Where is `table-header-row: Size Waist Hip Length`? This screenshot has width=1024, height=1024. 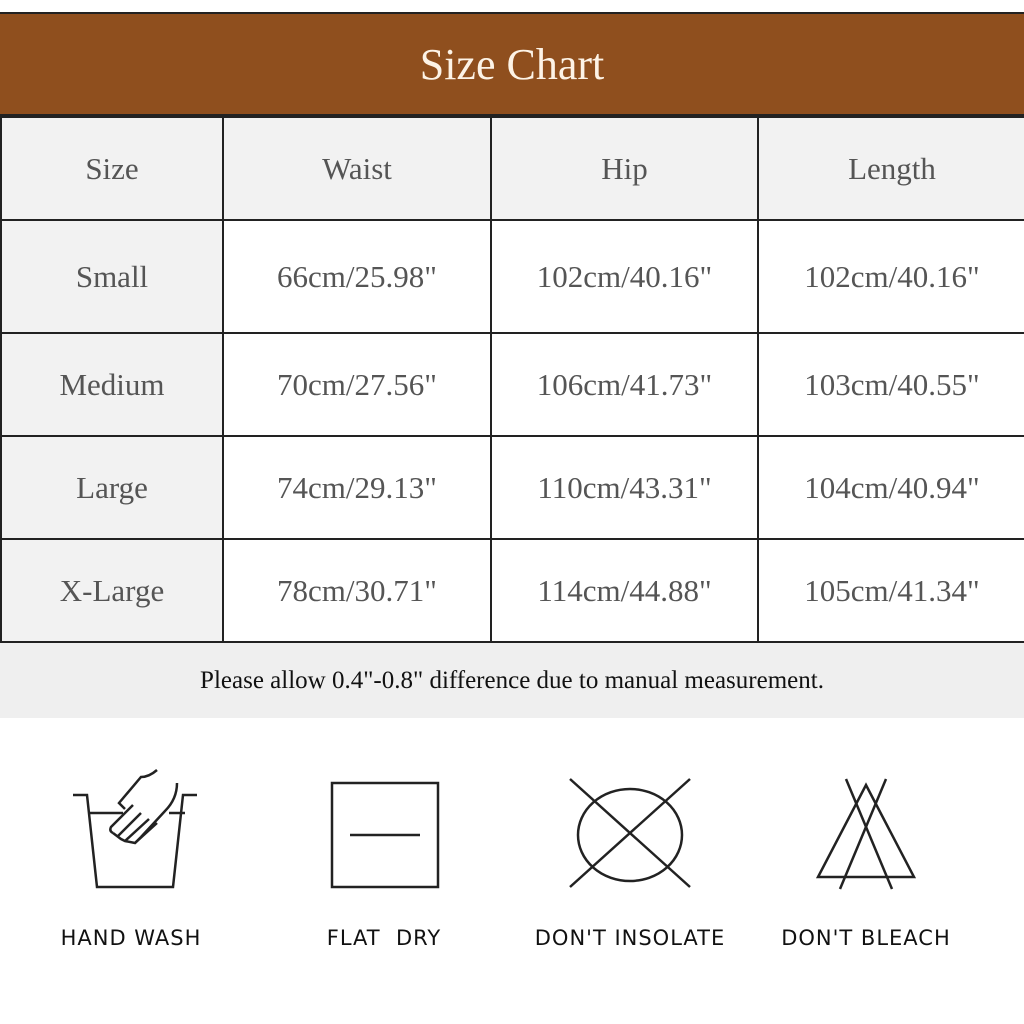 table-header-row: Size Waist Hip Length is located at coordinates (512, 168).